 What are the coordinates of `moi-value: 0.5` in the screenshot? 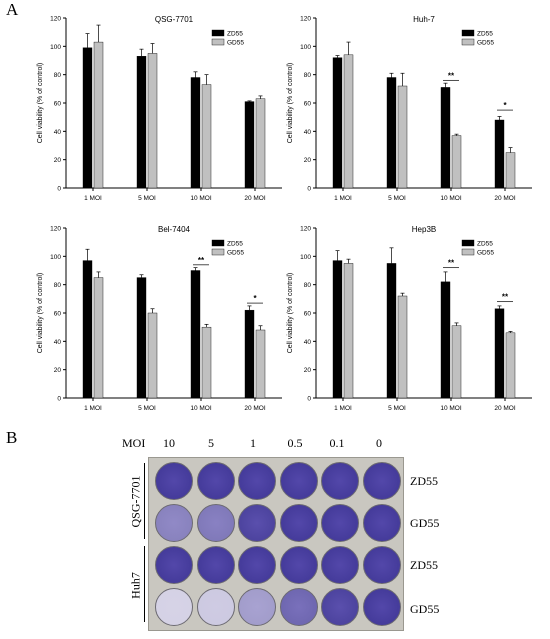 It's located at (295, 443).